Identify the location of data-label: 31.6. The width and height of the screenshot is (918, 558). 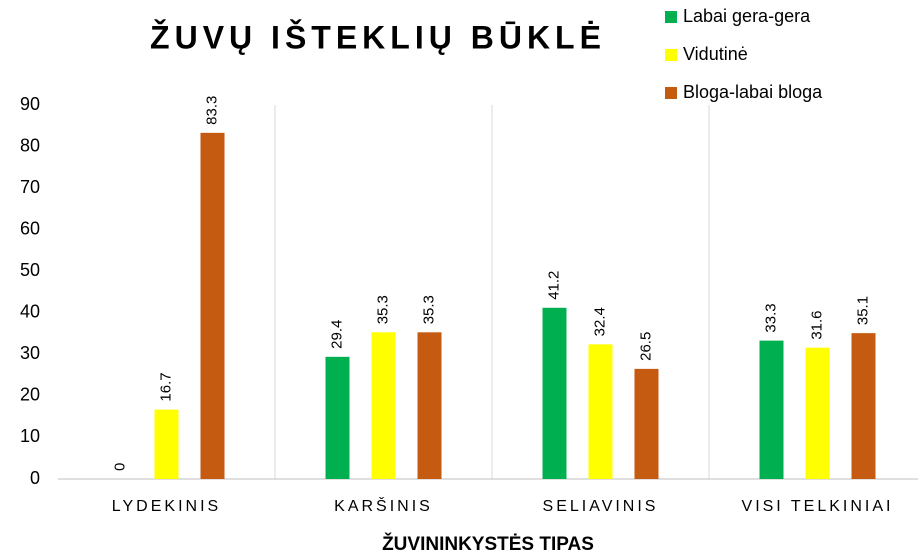
(816, 324).